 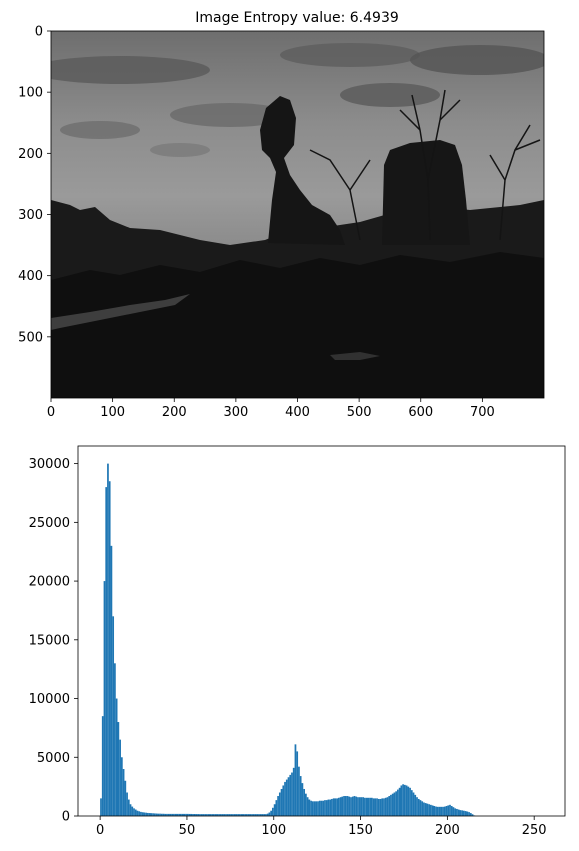 What do you see at coordinates (482, 412) in the screenshot?
I see `image-x-tick-label: 700` at bounding box center [482, 412].